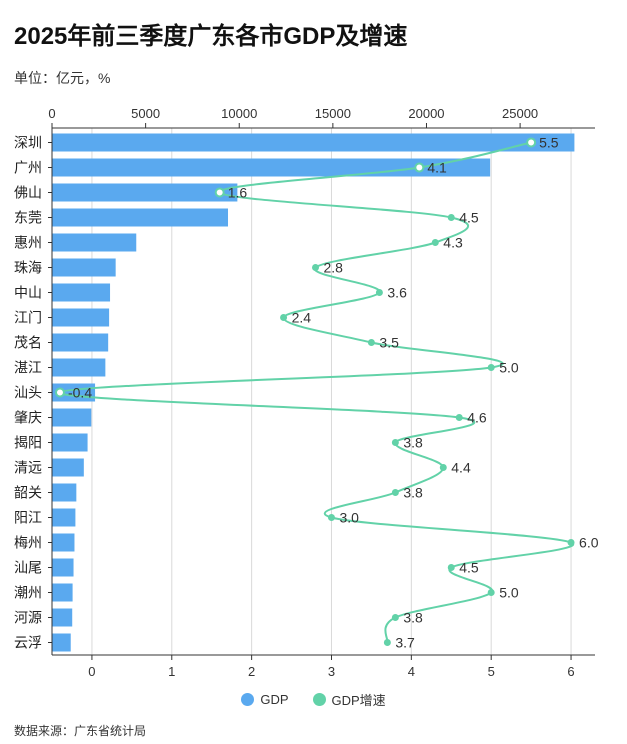 The height and width of the screenshot is (744, 627). I want to click on category-label: 潮州, so click(28, 593).